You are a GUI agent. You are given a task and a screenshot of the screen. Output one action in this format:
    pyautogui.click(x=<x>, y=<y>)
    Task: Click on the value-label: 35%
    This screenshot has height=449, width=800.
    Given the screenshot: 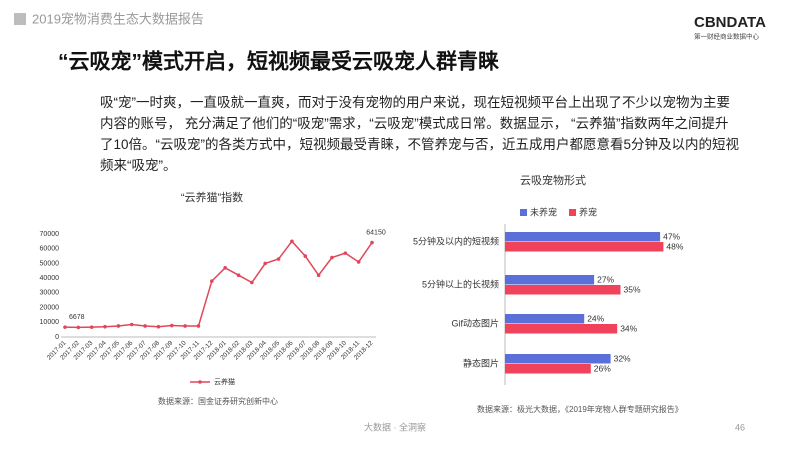 What is the action you would take?
    pyautogui.click(x=632, y=289)
    